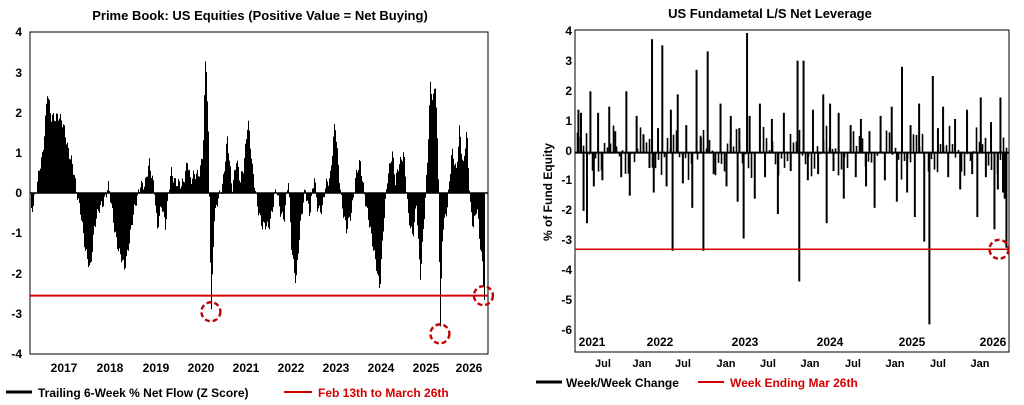  I want to click on right-y-tick: 4, so click(568, 31).